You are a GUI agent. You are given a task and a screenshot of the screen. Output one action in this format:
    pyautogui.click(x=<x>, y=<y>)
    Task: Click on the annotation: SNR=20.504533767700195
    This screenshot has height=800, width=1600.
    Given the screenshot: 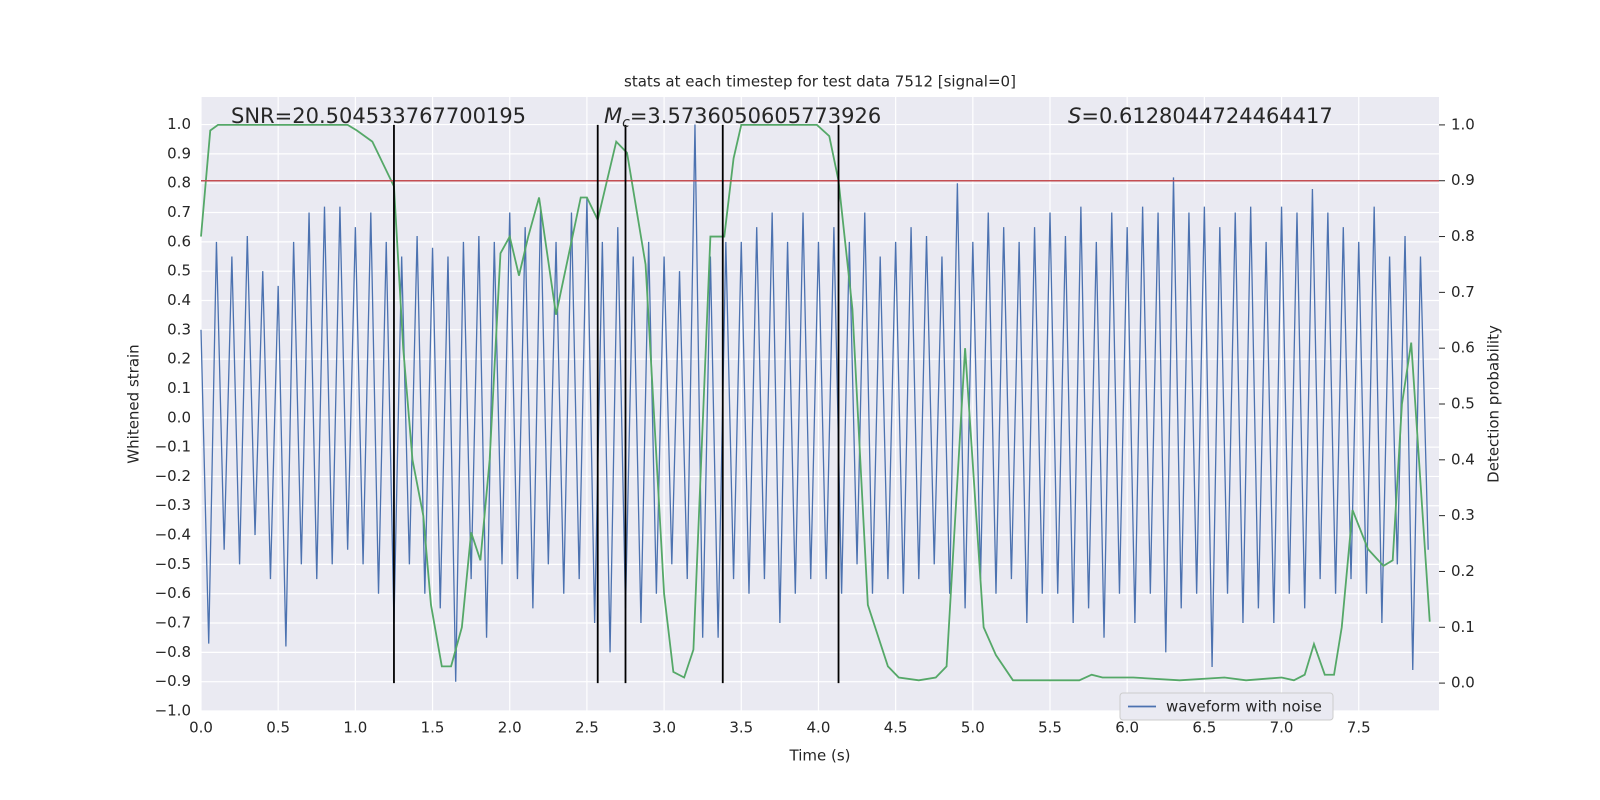 What is the action you would take?
    pyautogui.click(x=378, y=116)
    